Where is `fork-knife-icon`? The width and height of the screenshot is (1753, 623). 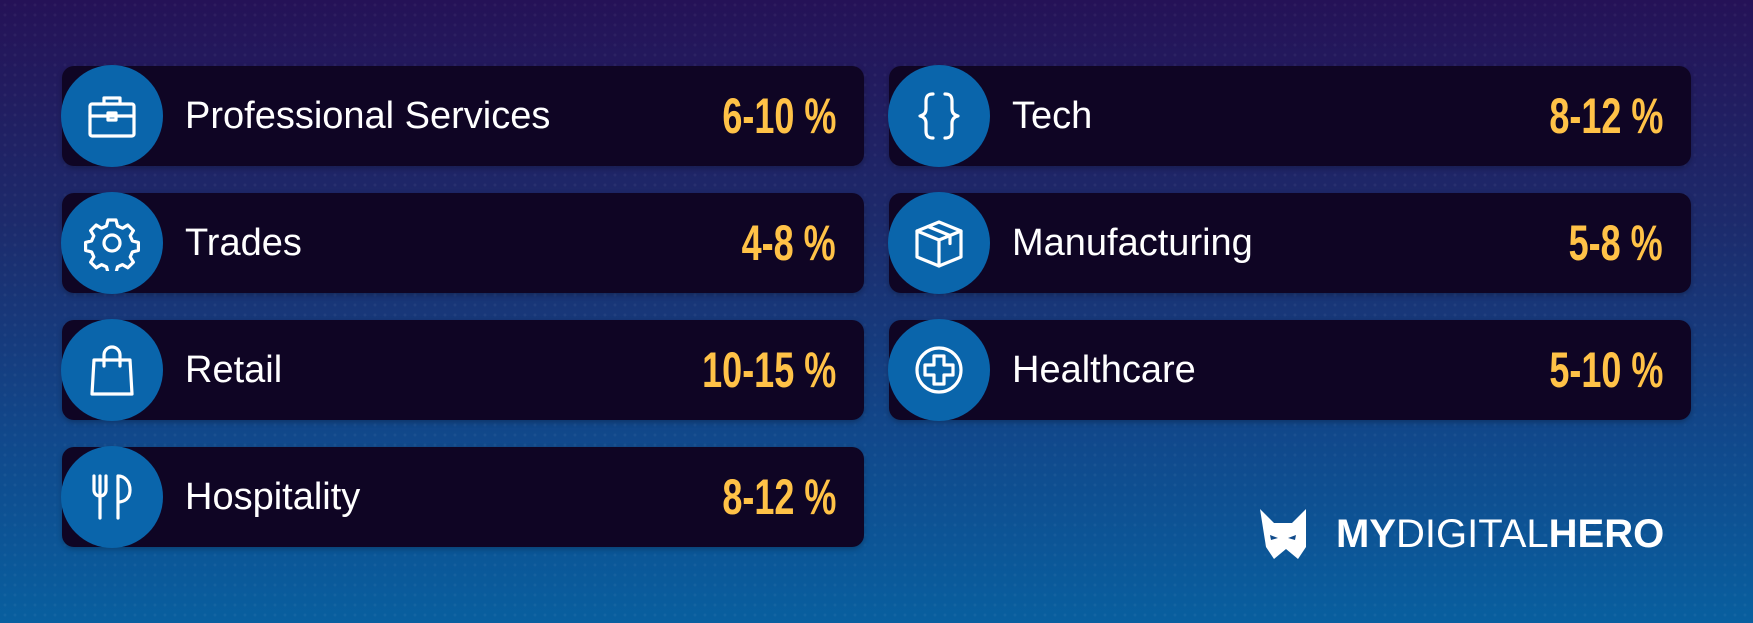 fork-knife-icon is located at coordinates (112, 497).